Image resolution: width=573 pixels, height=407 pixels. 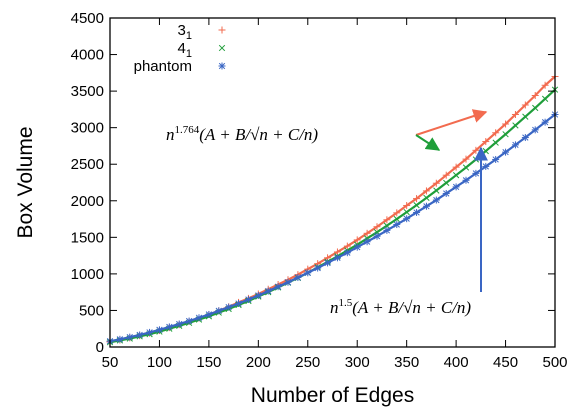 What do you see at coordinates (159, 362) in the screenshot?
I see `x-tick-label: 100` at bounding box center [159, 362].